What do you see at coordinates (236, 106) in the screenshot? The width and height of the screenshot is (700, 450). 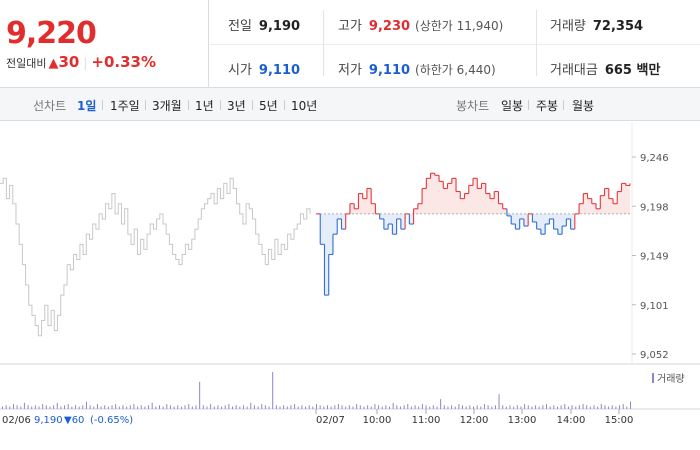 I see `period-3y-tab: 3년` at bounding box center [236, 106].